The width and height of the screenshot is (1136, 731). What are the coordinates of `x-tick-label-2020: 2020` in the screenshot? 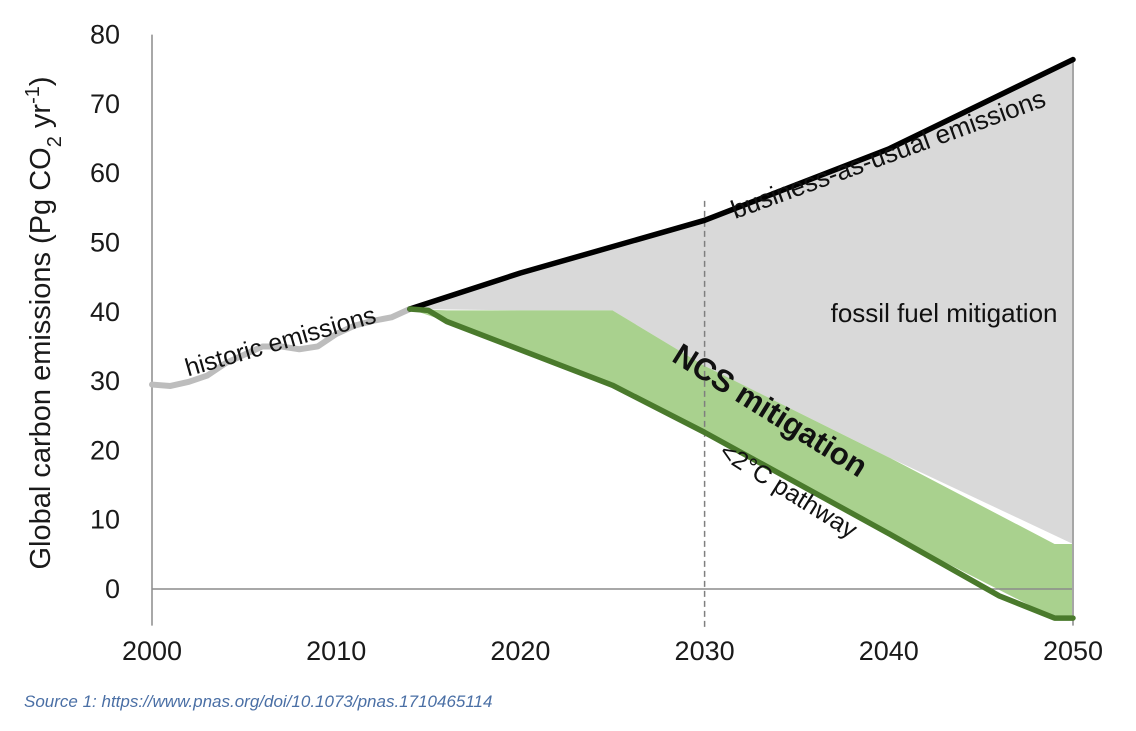 It's located at (520, 651).